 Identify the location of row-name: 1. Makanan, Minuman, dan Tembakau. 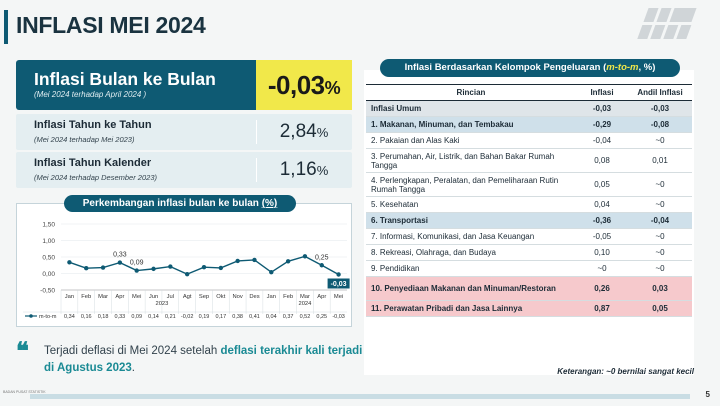
(471, 125).